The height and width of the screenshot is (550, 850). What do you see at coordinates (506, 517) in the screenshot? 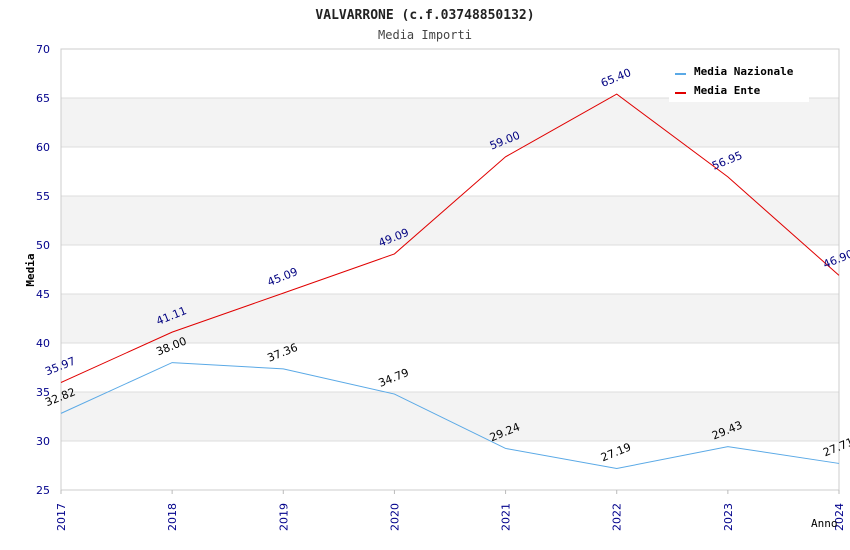
I see `x-tick-label: 2021` at bounding box center [506, 517].